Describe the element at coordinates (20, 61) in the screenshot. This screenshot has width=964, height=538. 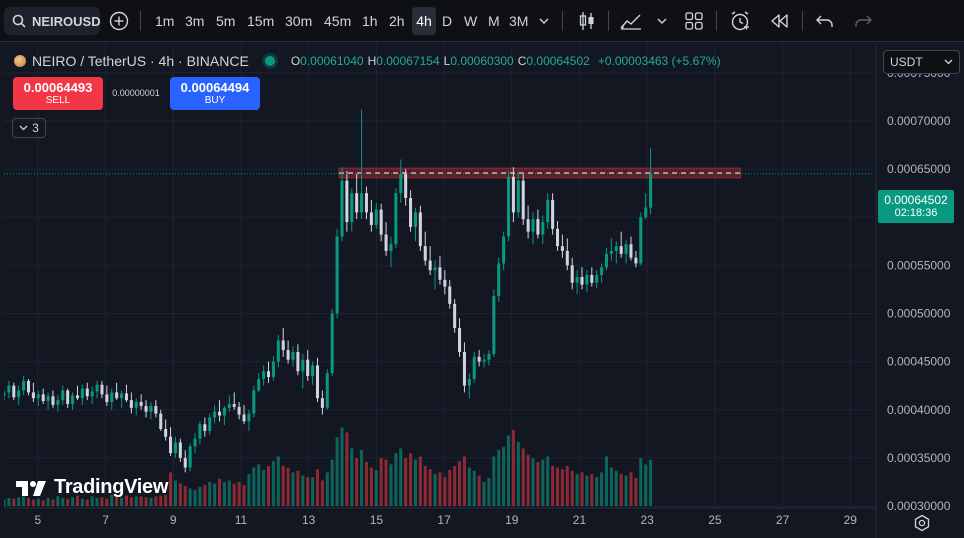
I see `coin-logo-icon` at that location.